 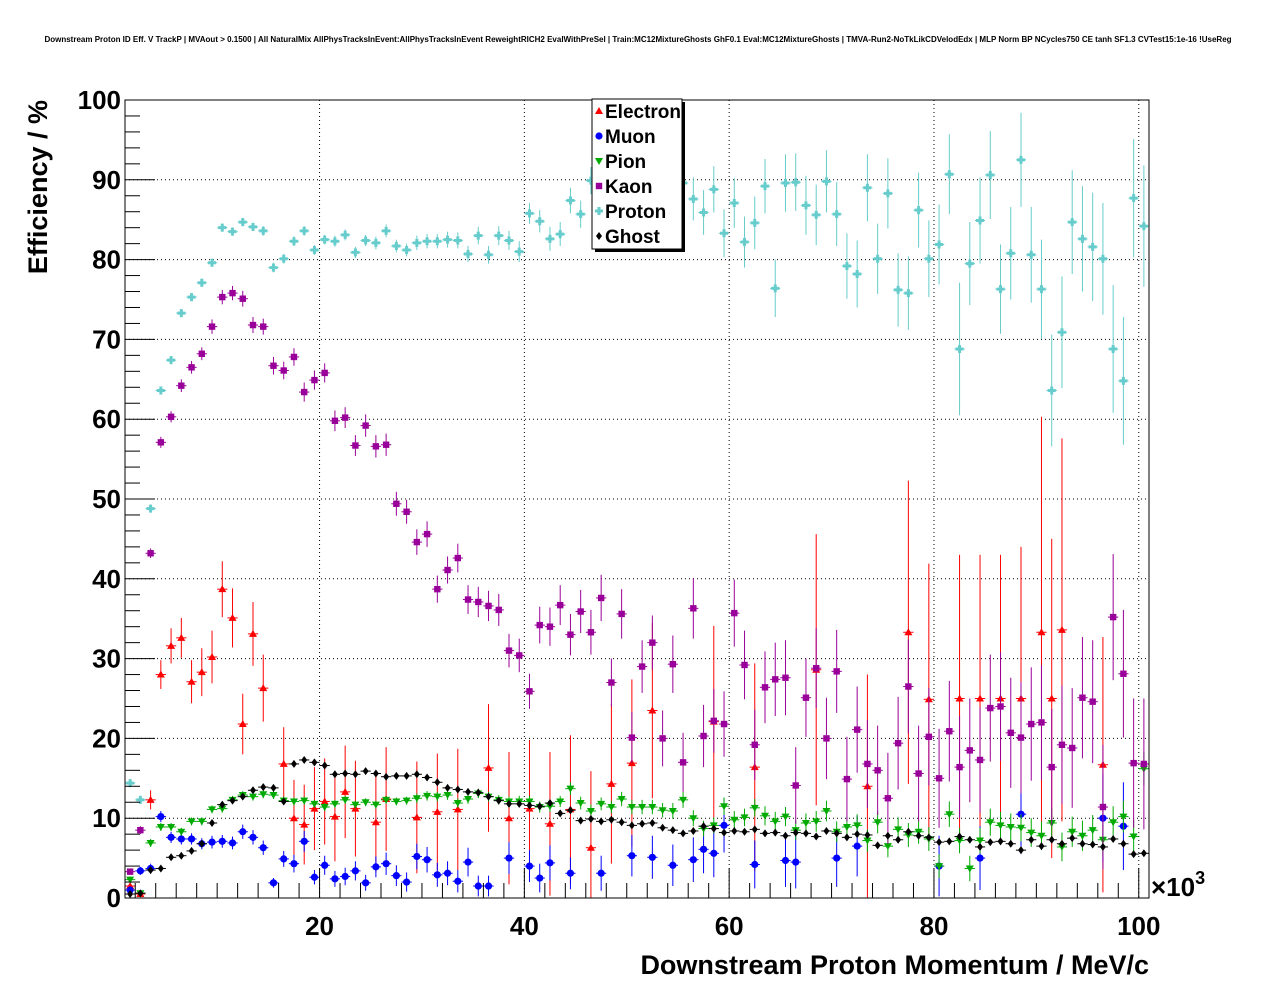 I want to click on legend-entry-kaon: Kaon, so click(x=629, y=187).